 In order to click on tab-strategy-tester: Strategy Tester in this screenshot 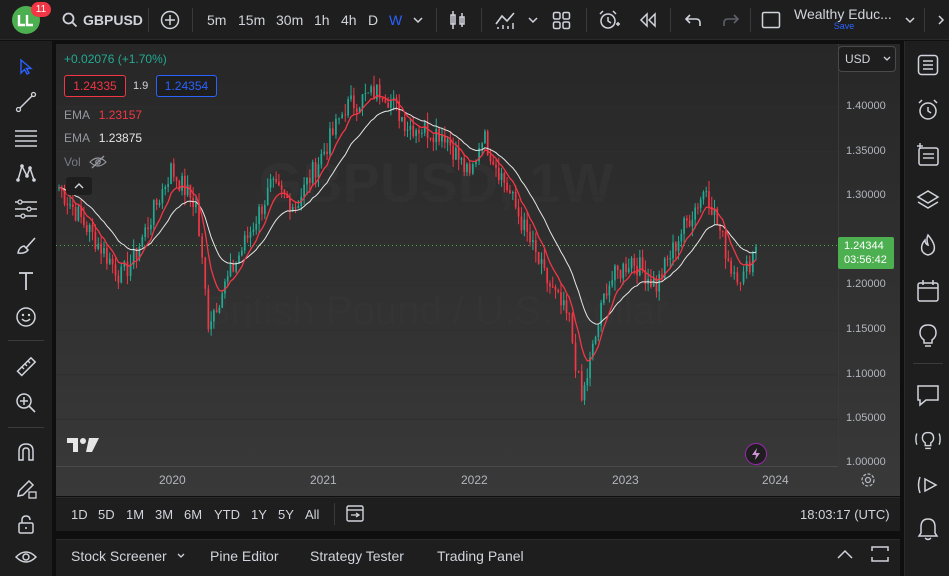, I will do `click(357, 556)`.